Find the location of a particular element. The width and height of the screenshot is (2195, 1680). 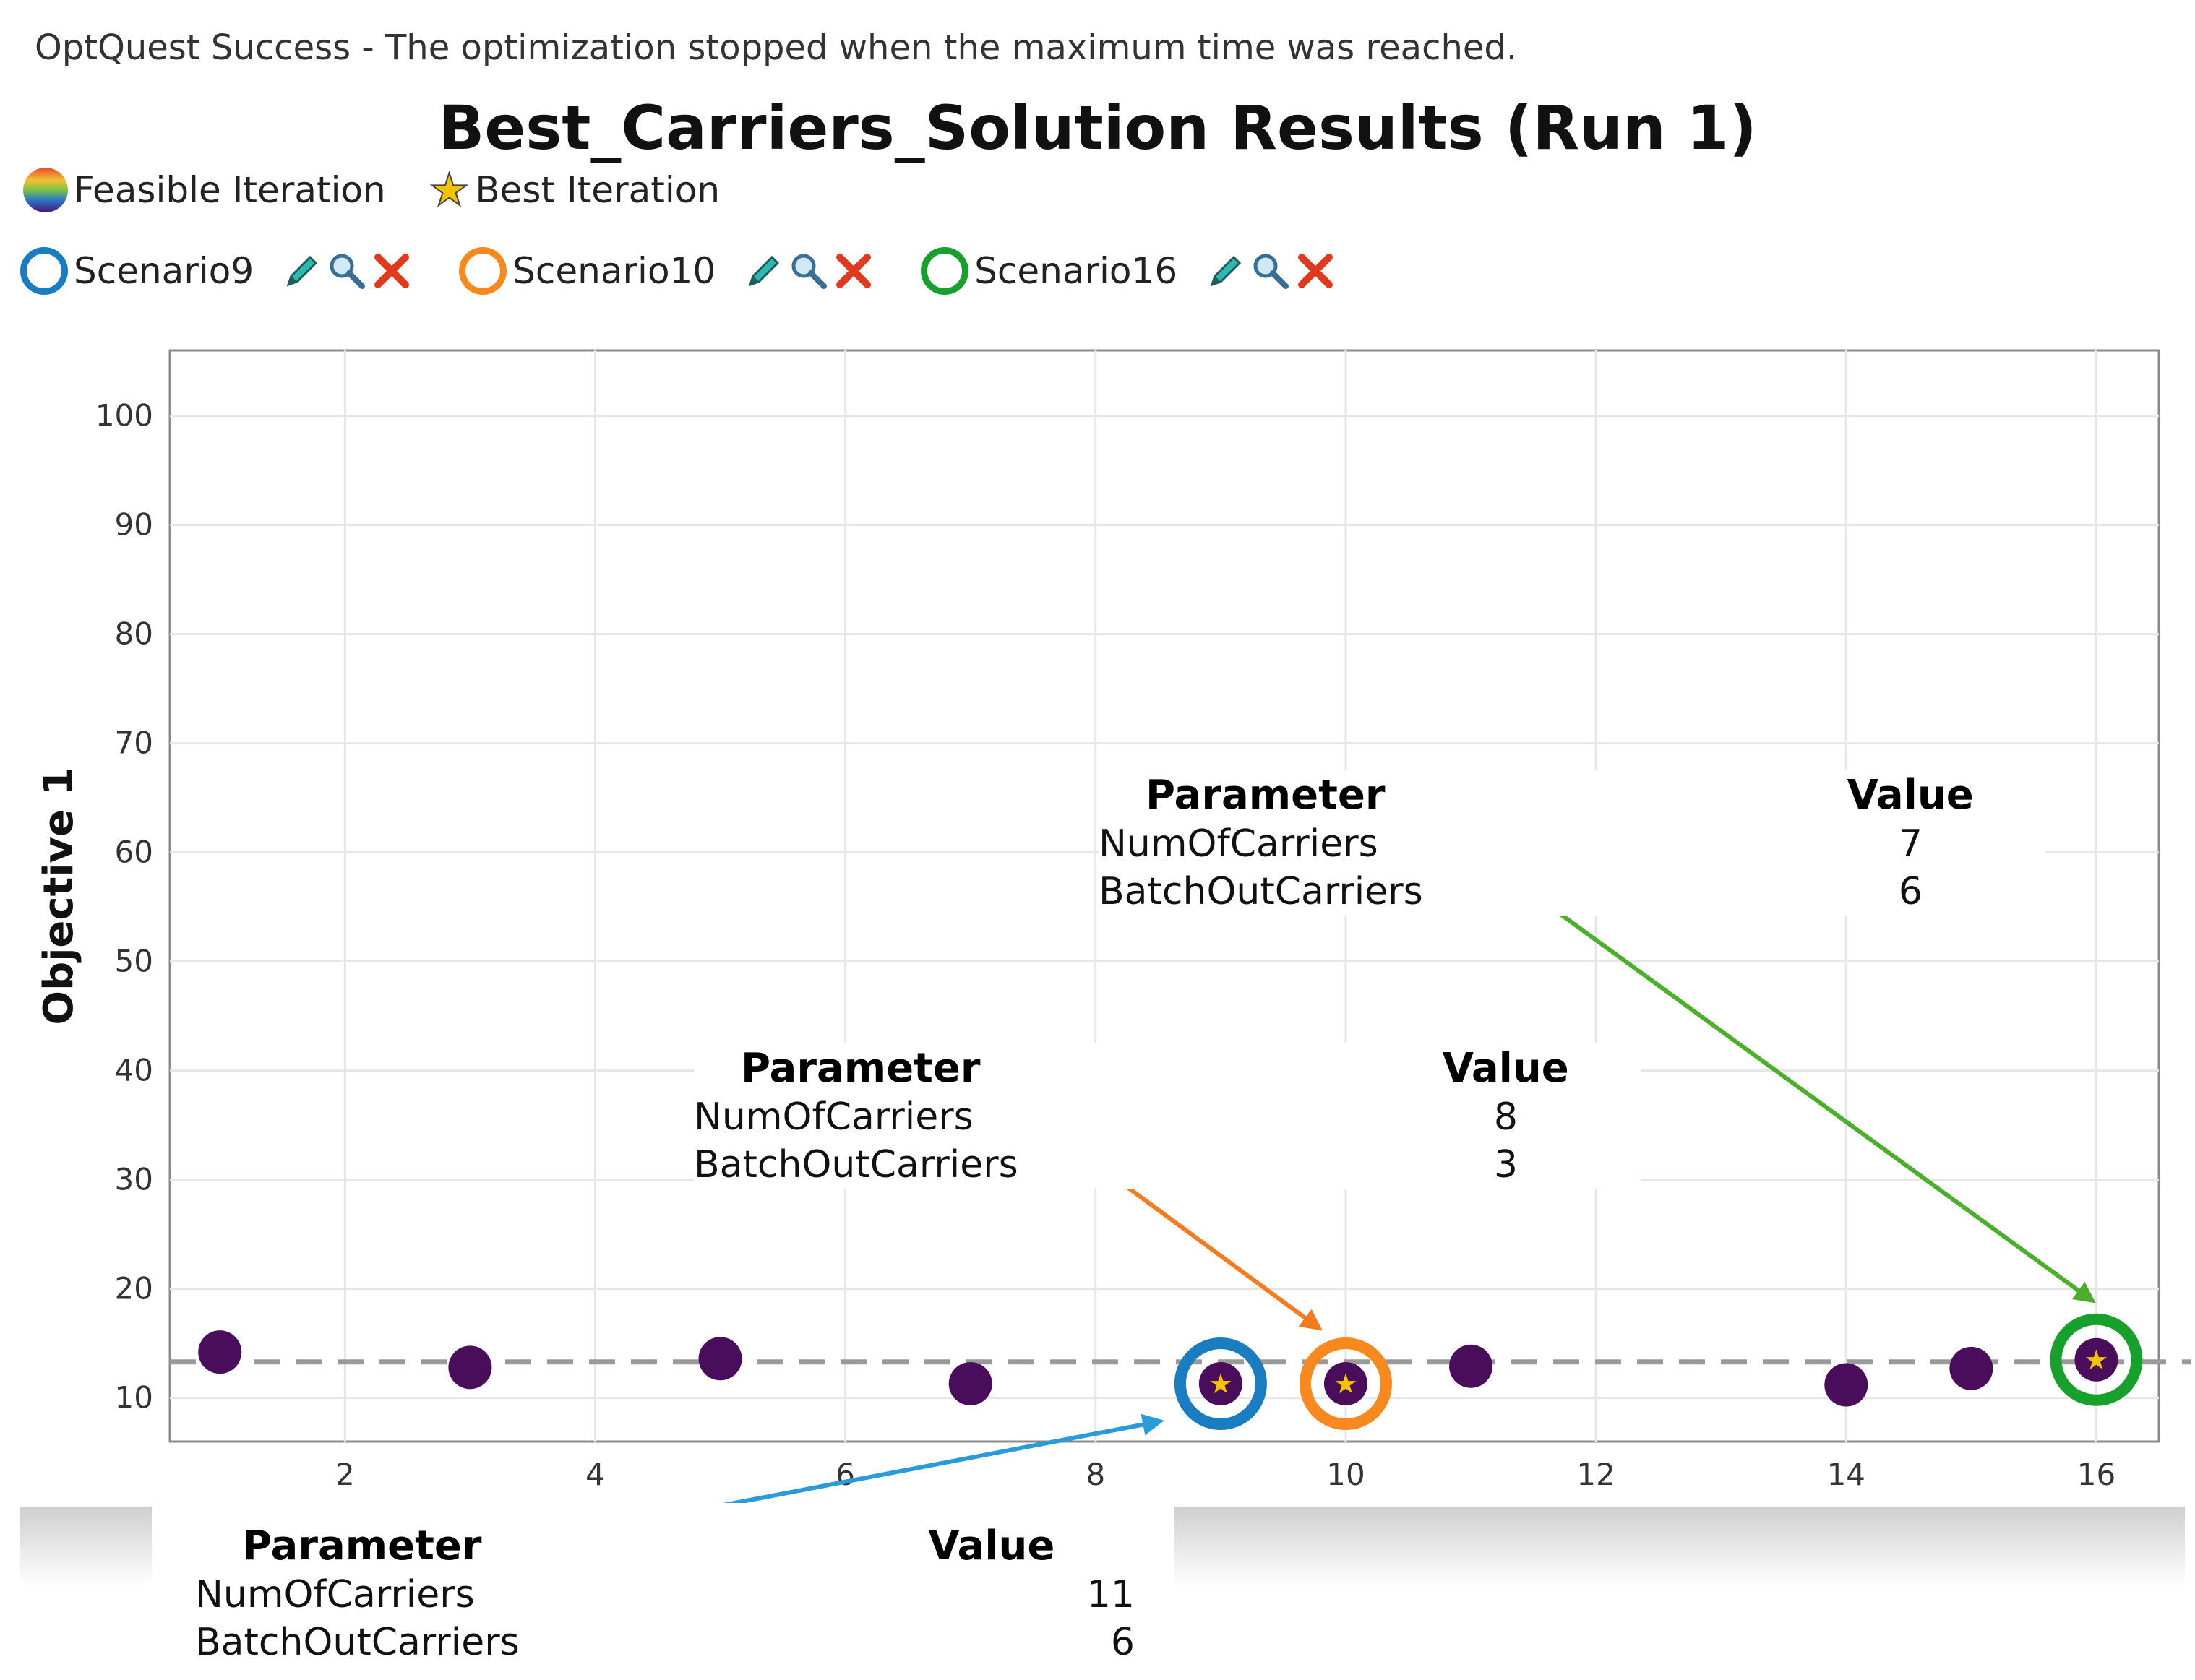

y-tick-label: 10 is located at coordinates (134, 1398).